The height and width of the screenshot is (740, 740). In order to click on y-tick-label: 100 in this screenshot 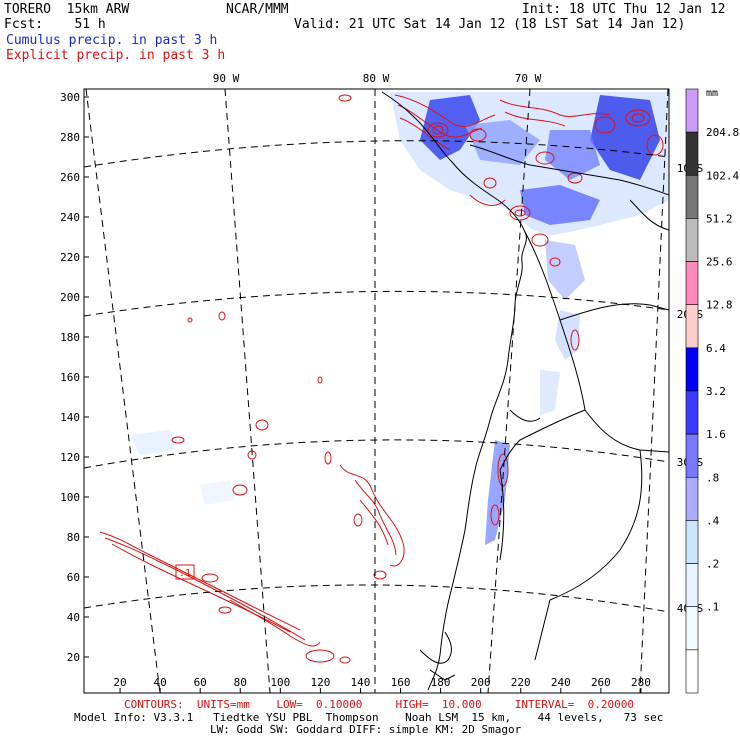, I will do `click(70, 497)`.